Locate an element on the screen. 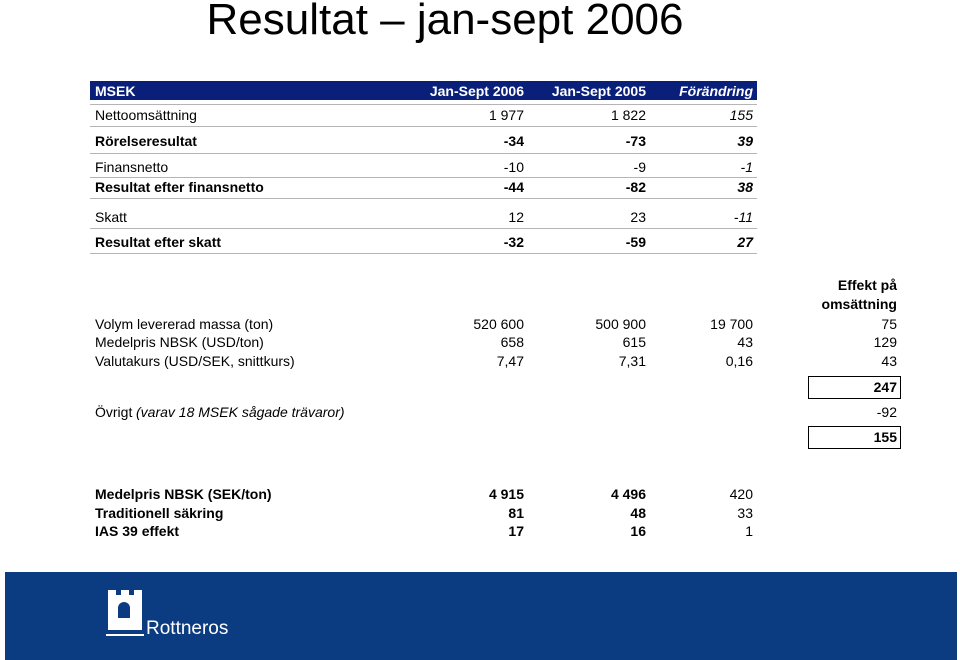 Image resolution: width=960 pixels, height=660 pixels. row-label: Rörelseresultat is located at coordinates (146, 141).